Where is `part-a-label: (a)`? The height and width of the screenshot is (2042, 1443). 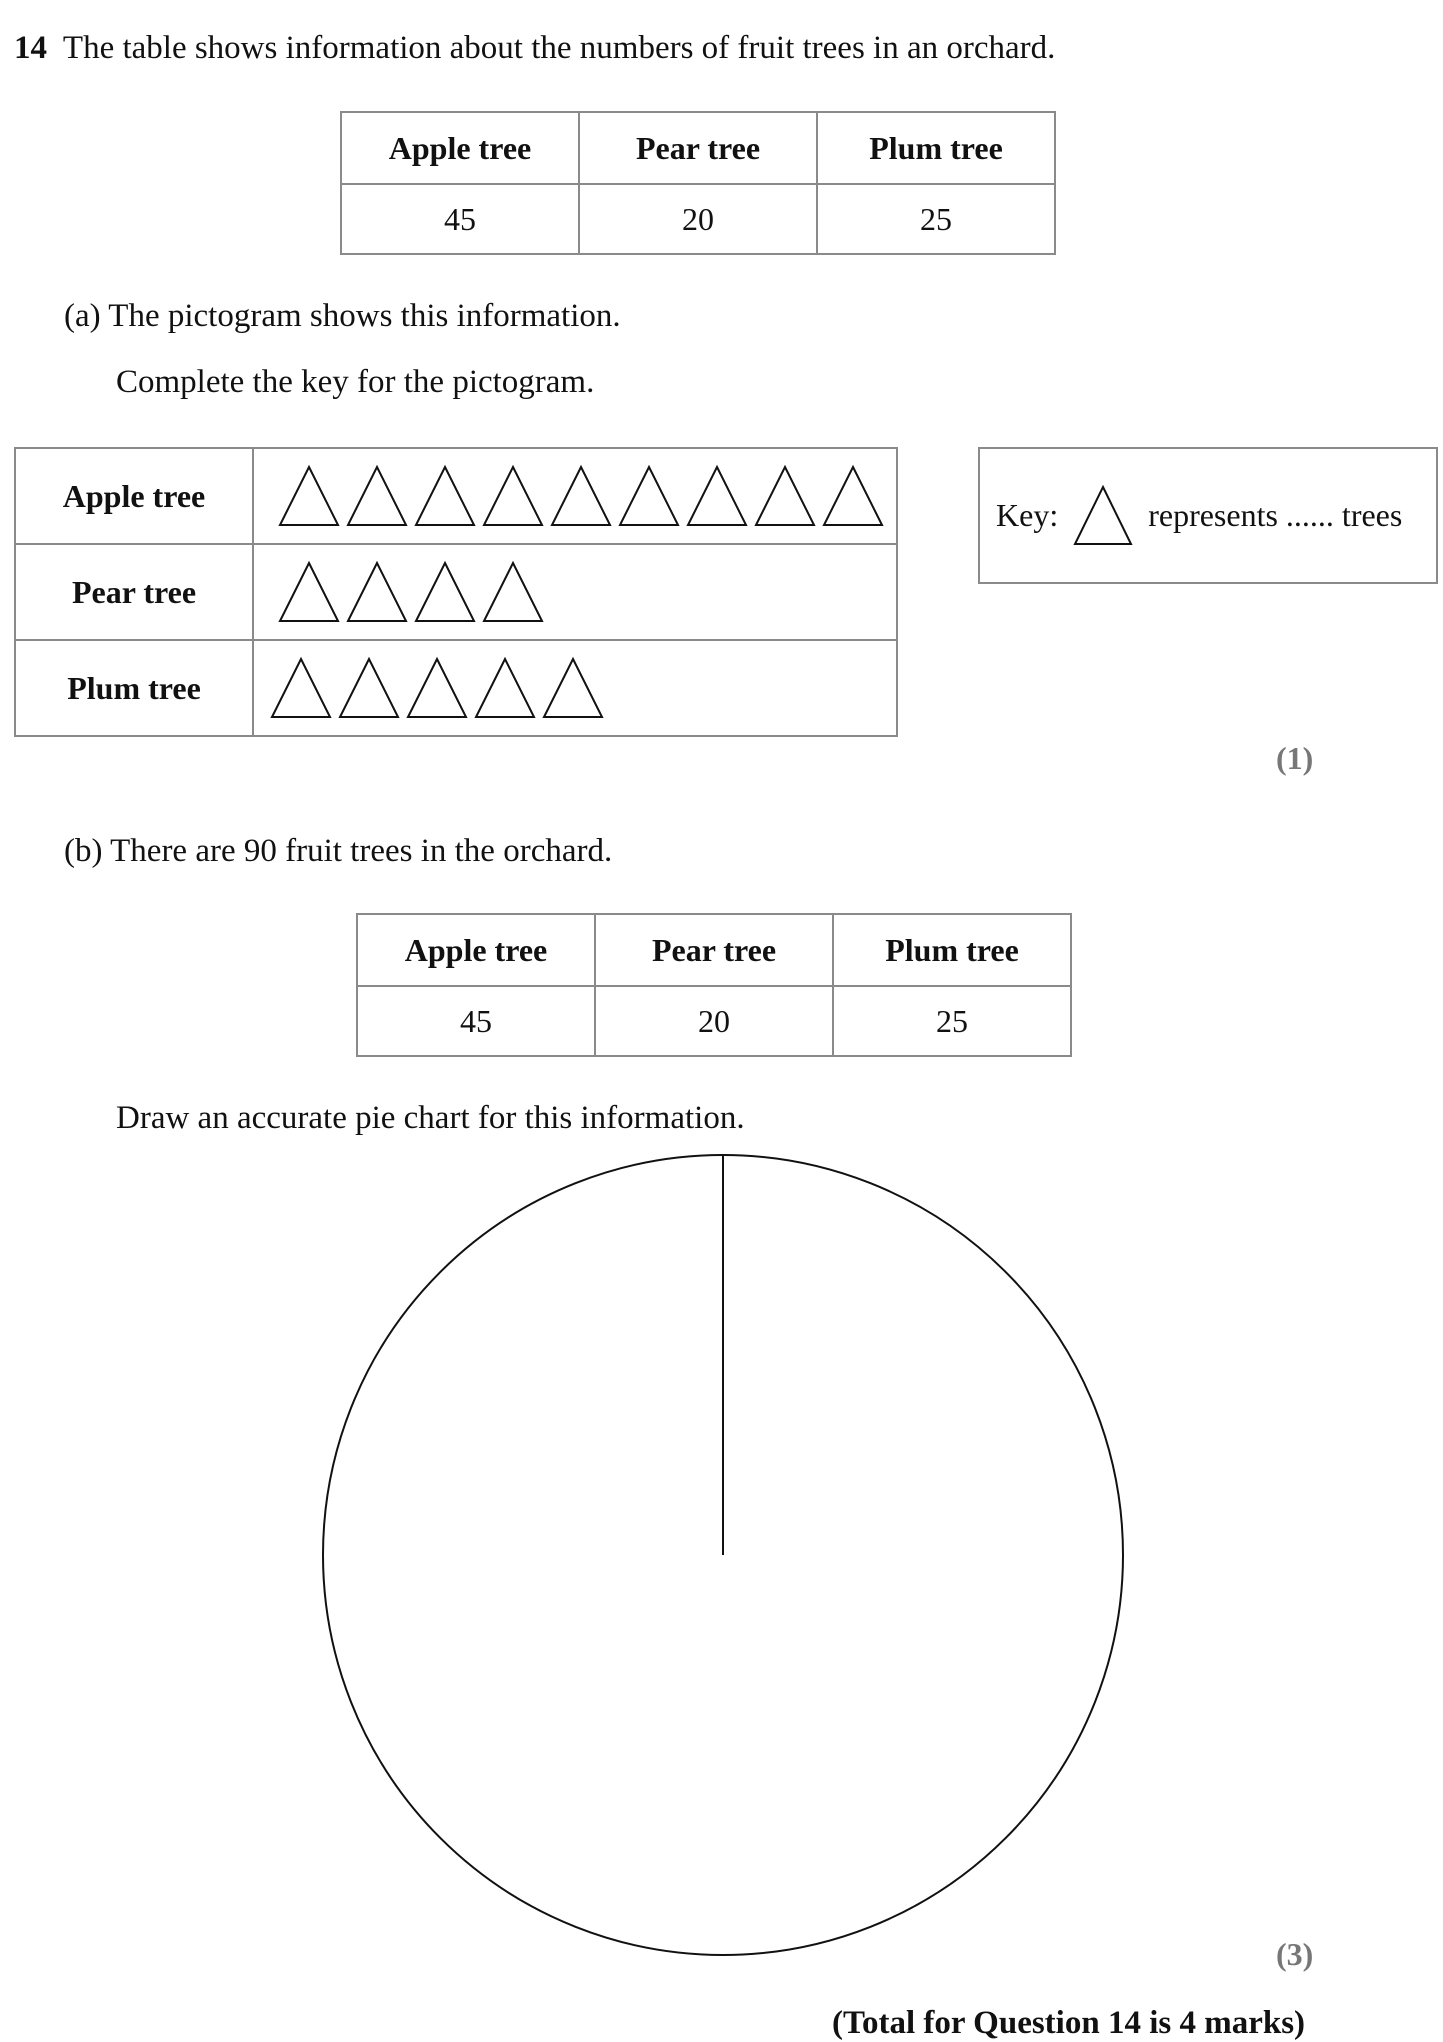
part-a-label: (a) is located at coordinates (82, 316).